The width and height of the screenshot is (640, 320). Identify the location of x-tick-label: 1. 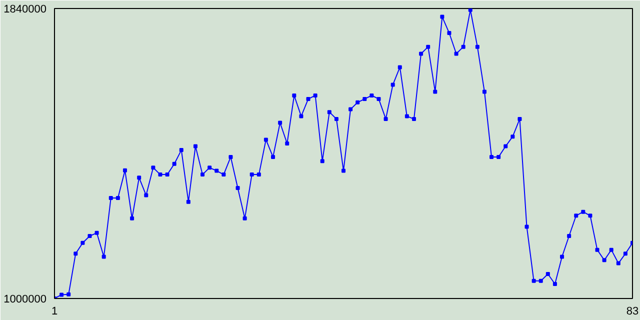
(54, 312).